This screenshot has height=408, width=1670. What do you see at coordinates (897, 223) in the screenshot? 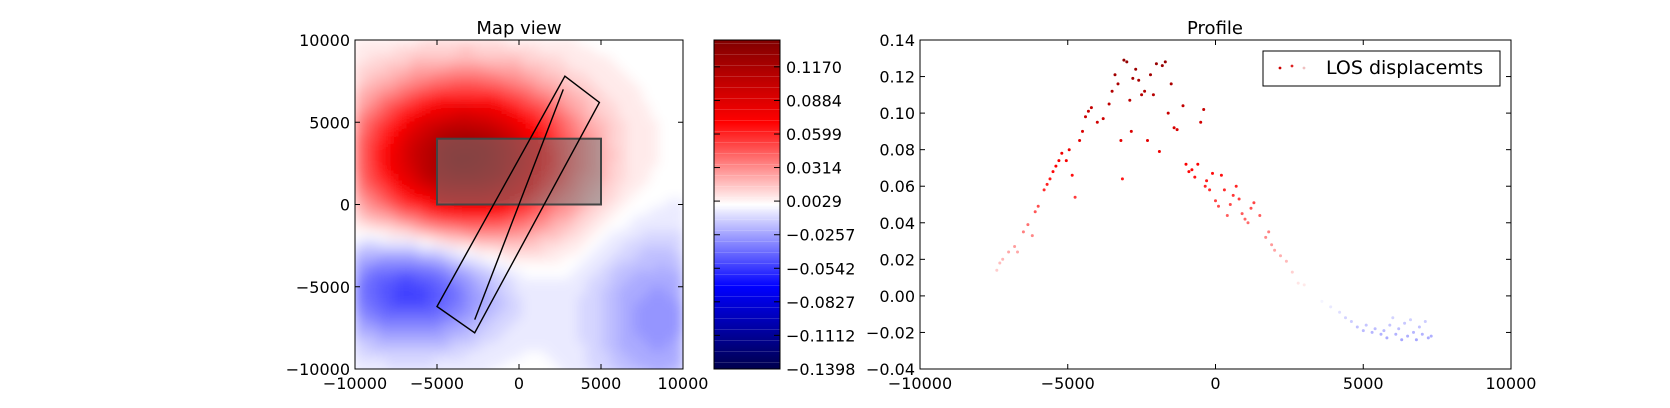
I see `profile-ytick-label: 0.04` at bounding box center [897, 223].